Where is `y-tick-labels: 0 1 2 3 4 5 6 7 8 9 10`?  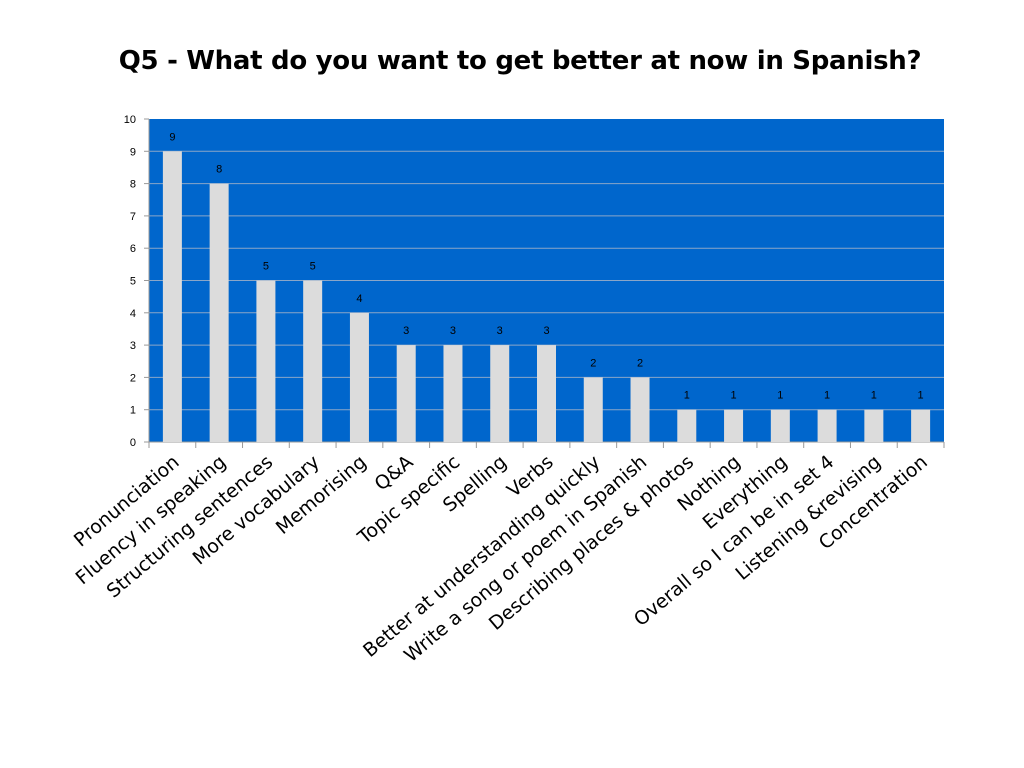
y-tick-labels: 0 1 2 3 4 5 6 7 8 9 10 is located at coordinates (130, 281).